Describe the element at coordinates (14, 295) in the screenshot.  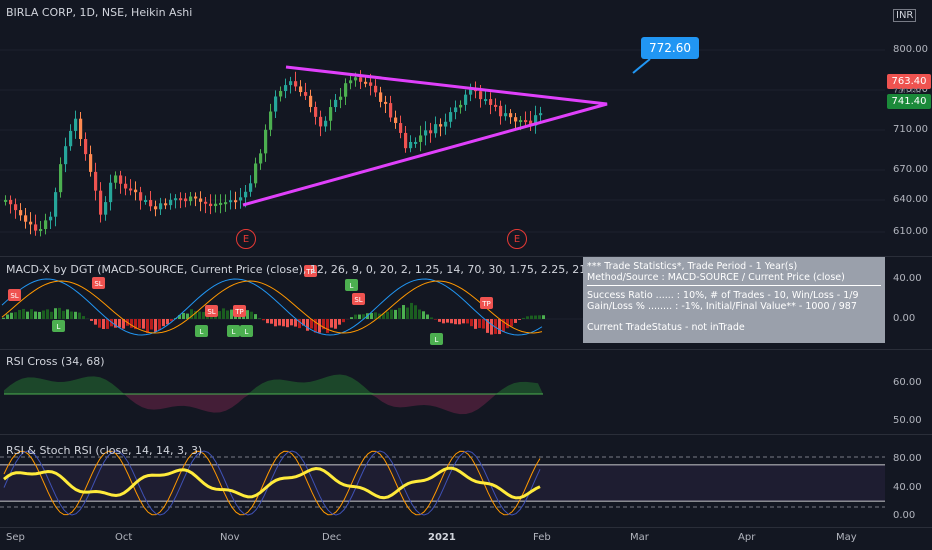
I see `trade-signal-badge` at that location.